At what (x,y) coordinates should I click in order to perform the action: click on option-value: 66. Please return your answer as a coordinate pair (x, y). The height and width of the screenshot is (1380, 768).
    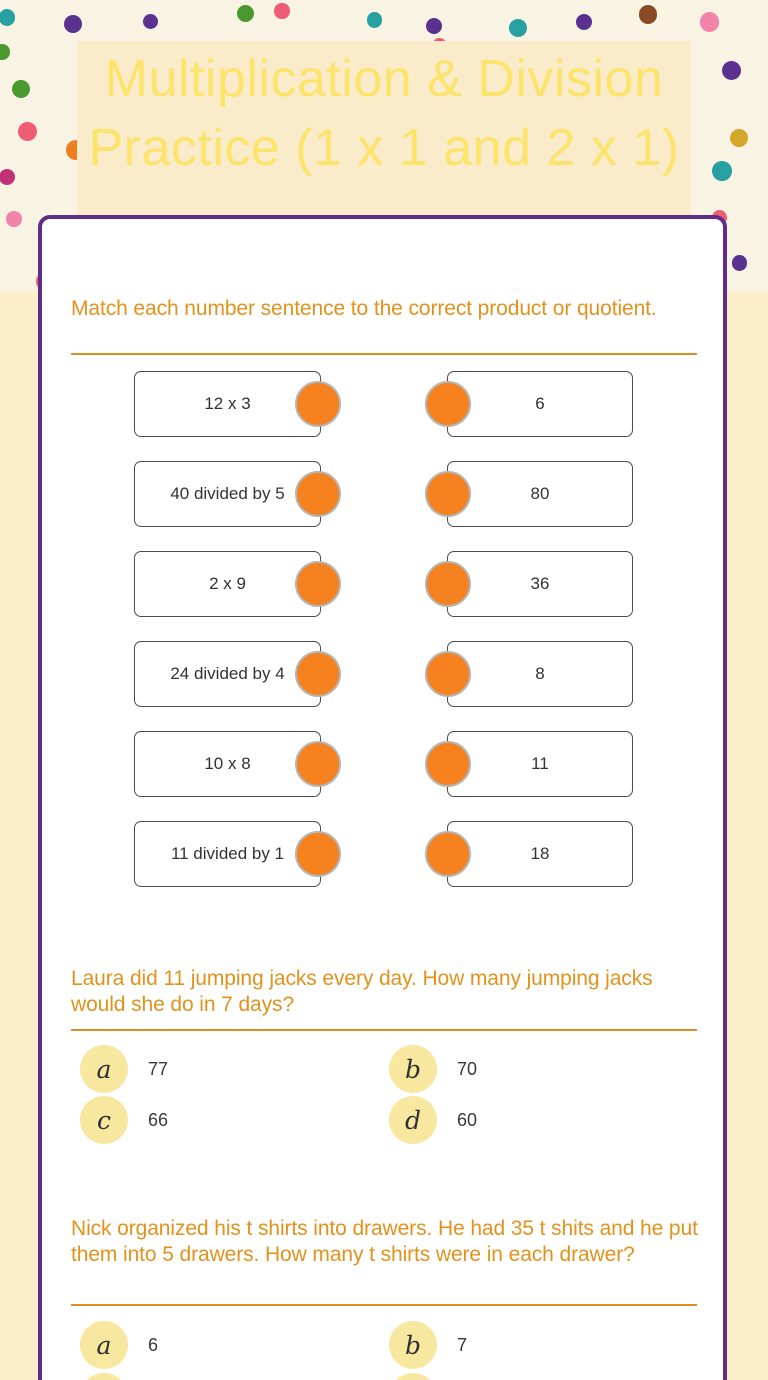
    Looking at the image, I should click on (158, 1119).